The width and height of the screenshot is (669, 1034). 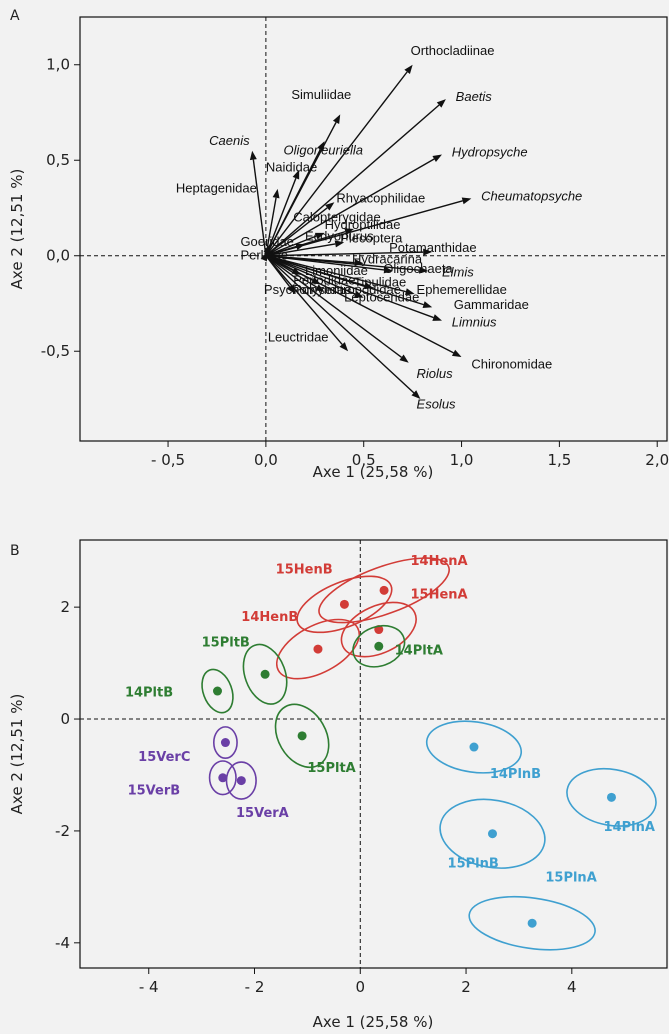 I want to click on vector-label: Polycentropodidae, so click(x=347, y=289).